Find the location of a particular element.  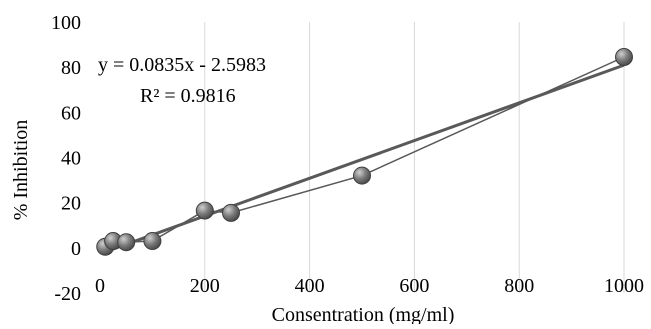

y-axis-title: % Inhibition is located at coordinates (21, 170).